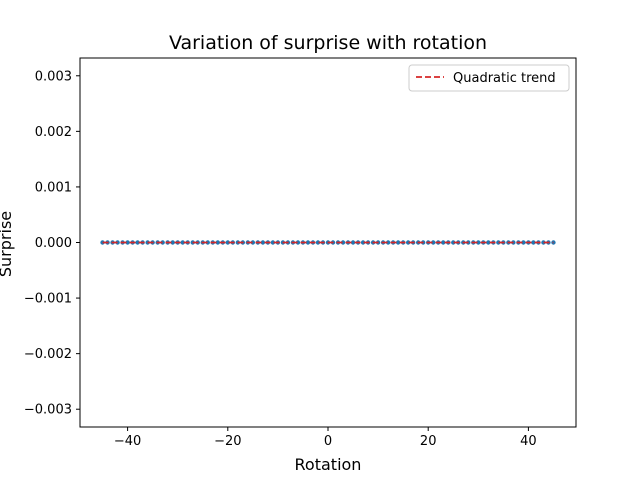 Image resolution: width=640 pixels, height=480 pixels. What do you see at coordinates (53, 243) in the screenshot?
I see `y-tick-label: 0.000` at bounding box center [53, 243].